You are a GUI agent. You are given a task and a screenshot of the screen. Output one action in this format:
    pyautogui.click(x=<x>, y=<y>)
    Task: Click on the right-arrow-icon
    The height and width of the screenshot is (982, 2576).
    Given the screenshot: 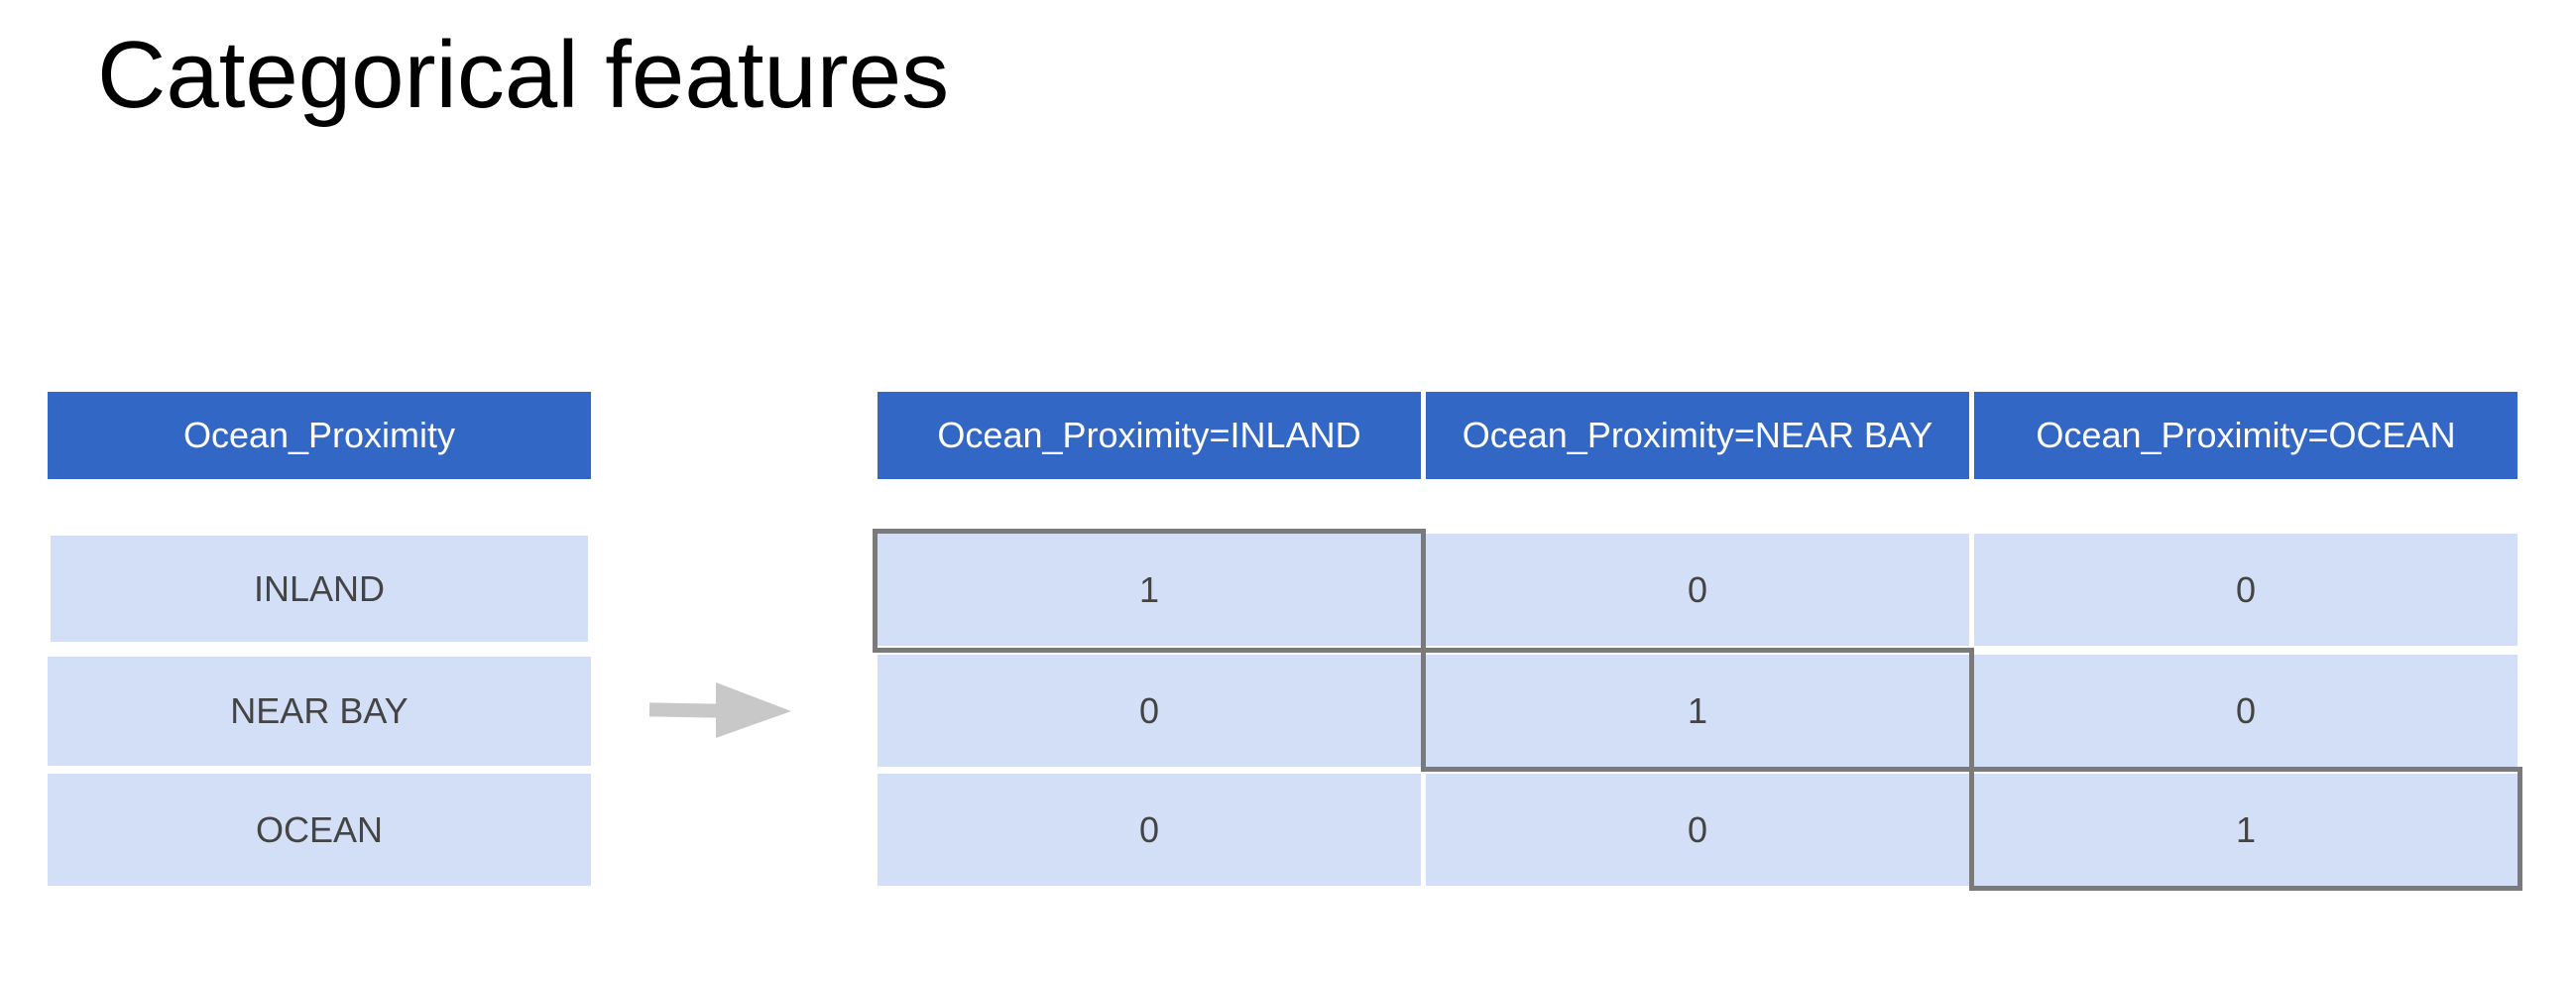 What is the action you would take?
    pyautogui.click(x=720, y=710)
    